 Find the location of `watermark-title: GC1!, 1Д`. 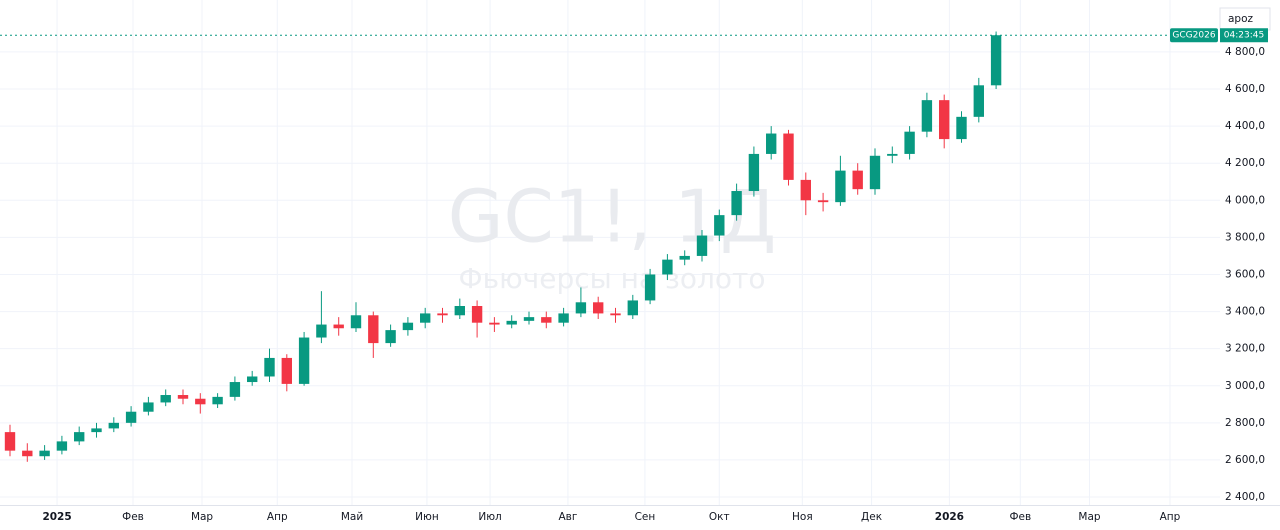

watermark-title: GC1!, 1Д is located at coordinates (612, 217).